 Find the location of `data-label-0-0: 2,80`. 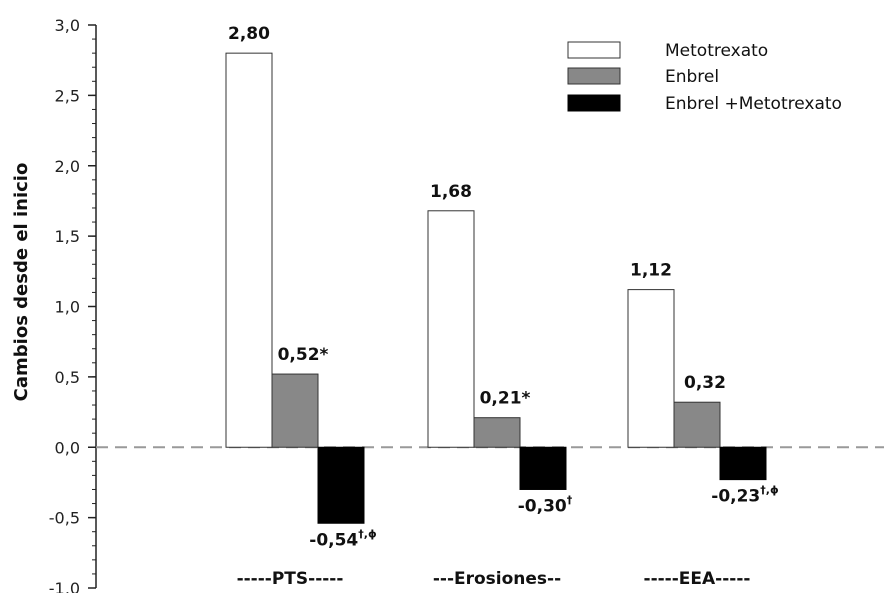

data-label-0-0: 2,80 is located at coordinates (249, 34).